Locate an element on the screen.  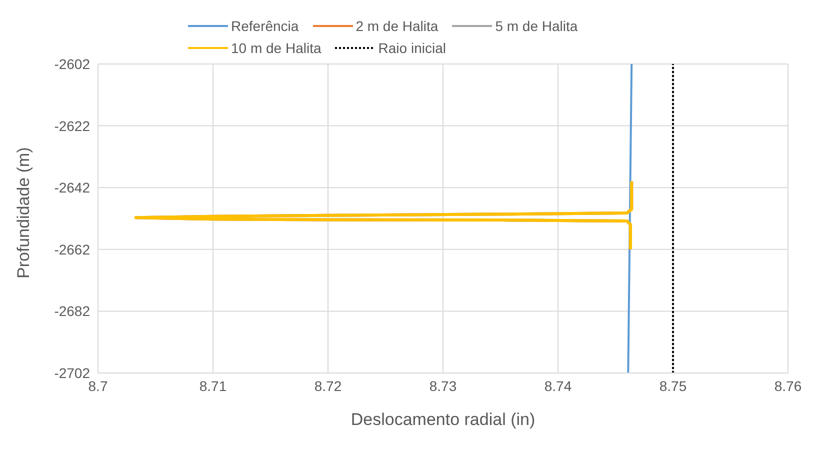
x-tick-label: 8.71 is located at coordinates (213, 386).